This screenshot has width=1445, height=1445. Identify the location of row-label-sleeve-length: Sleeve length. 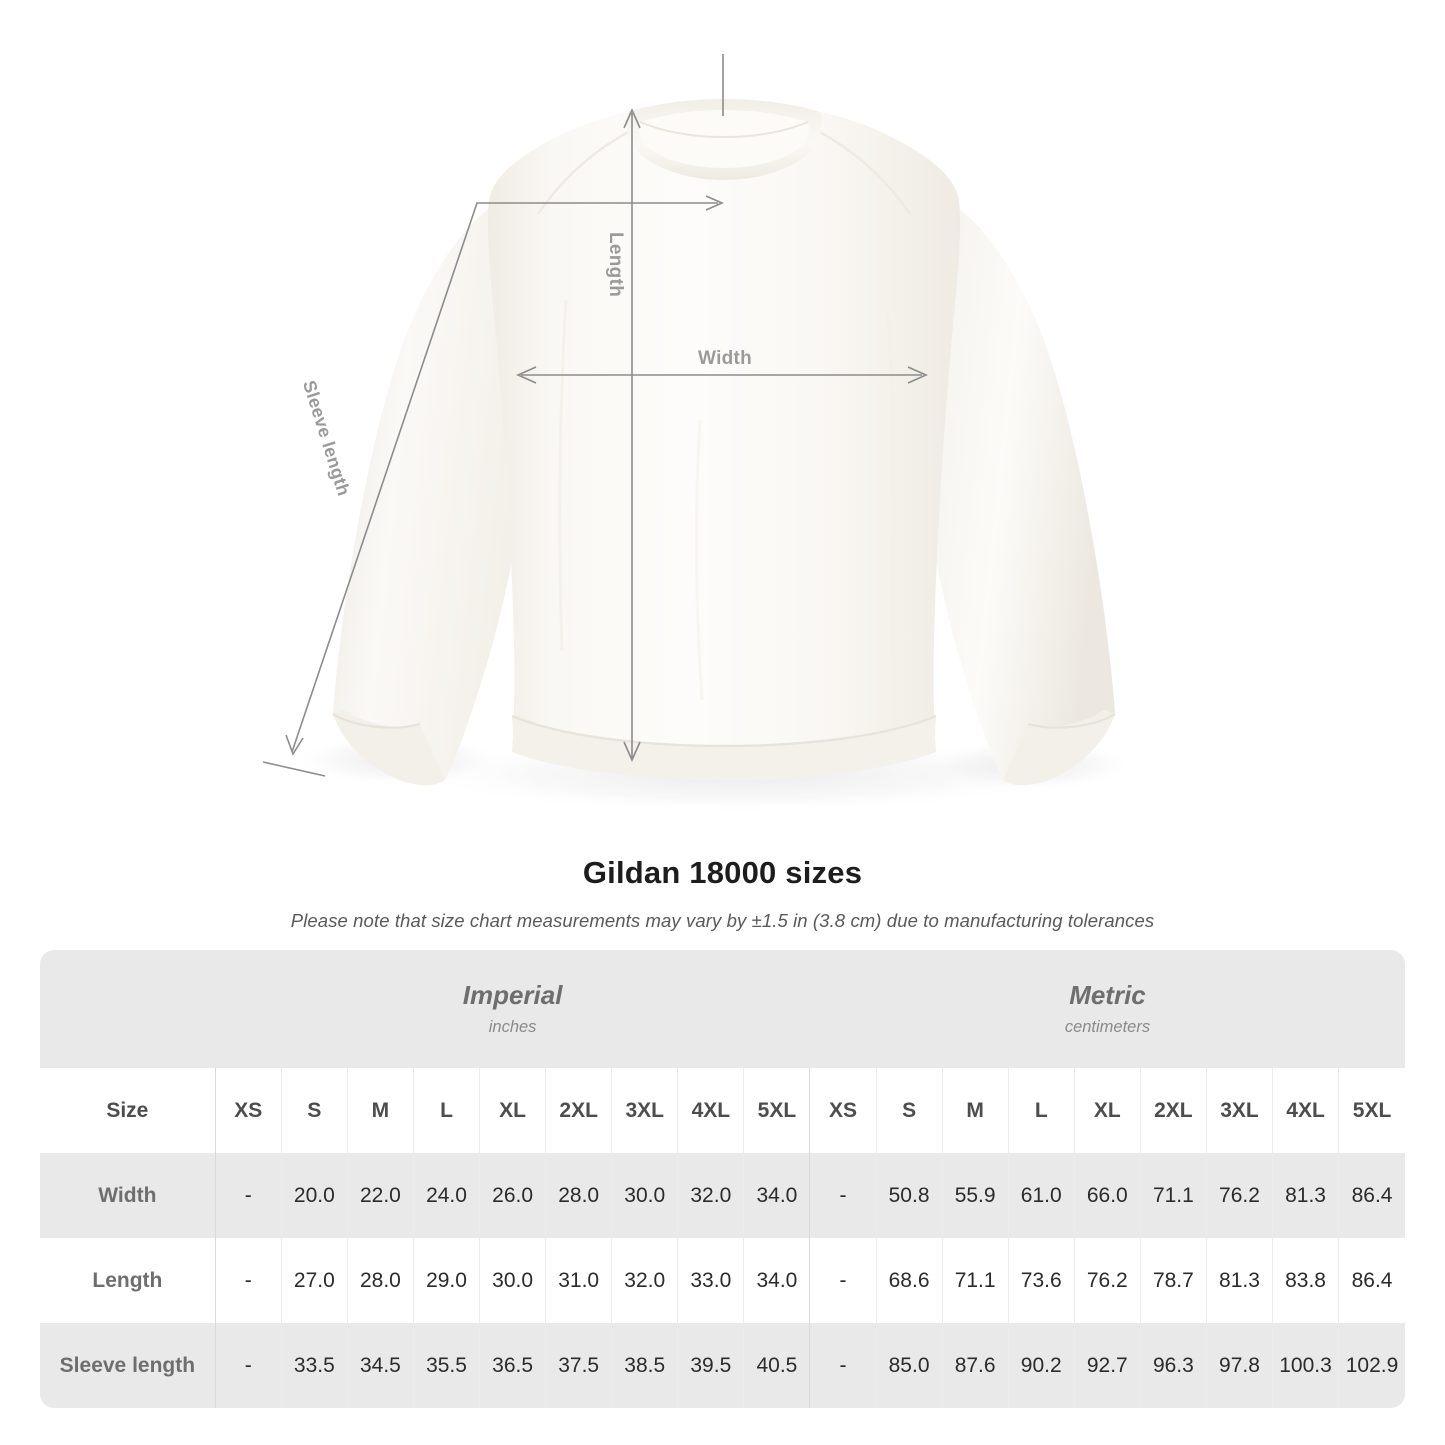
(128, 1365).